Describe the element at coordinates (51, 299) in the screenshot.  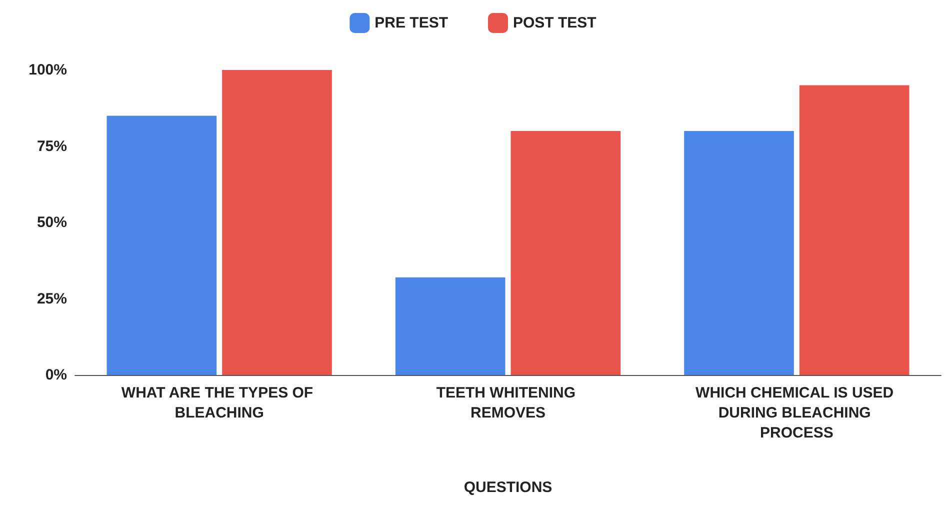
I see `y-tick-label: 25%` at that location.